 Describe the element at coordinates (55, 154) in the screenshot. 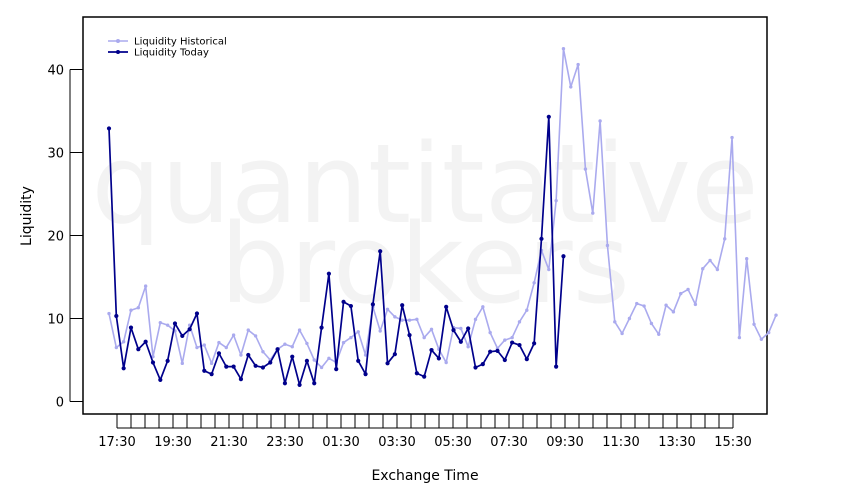

I see `y-tick-label: 30` at that location.